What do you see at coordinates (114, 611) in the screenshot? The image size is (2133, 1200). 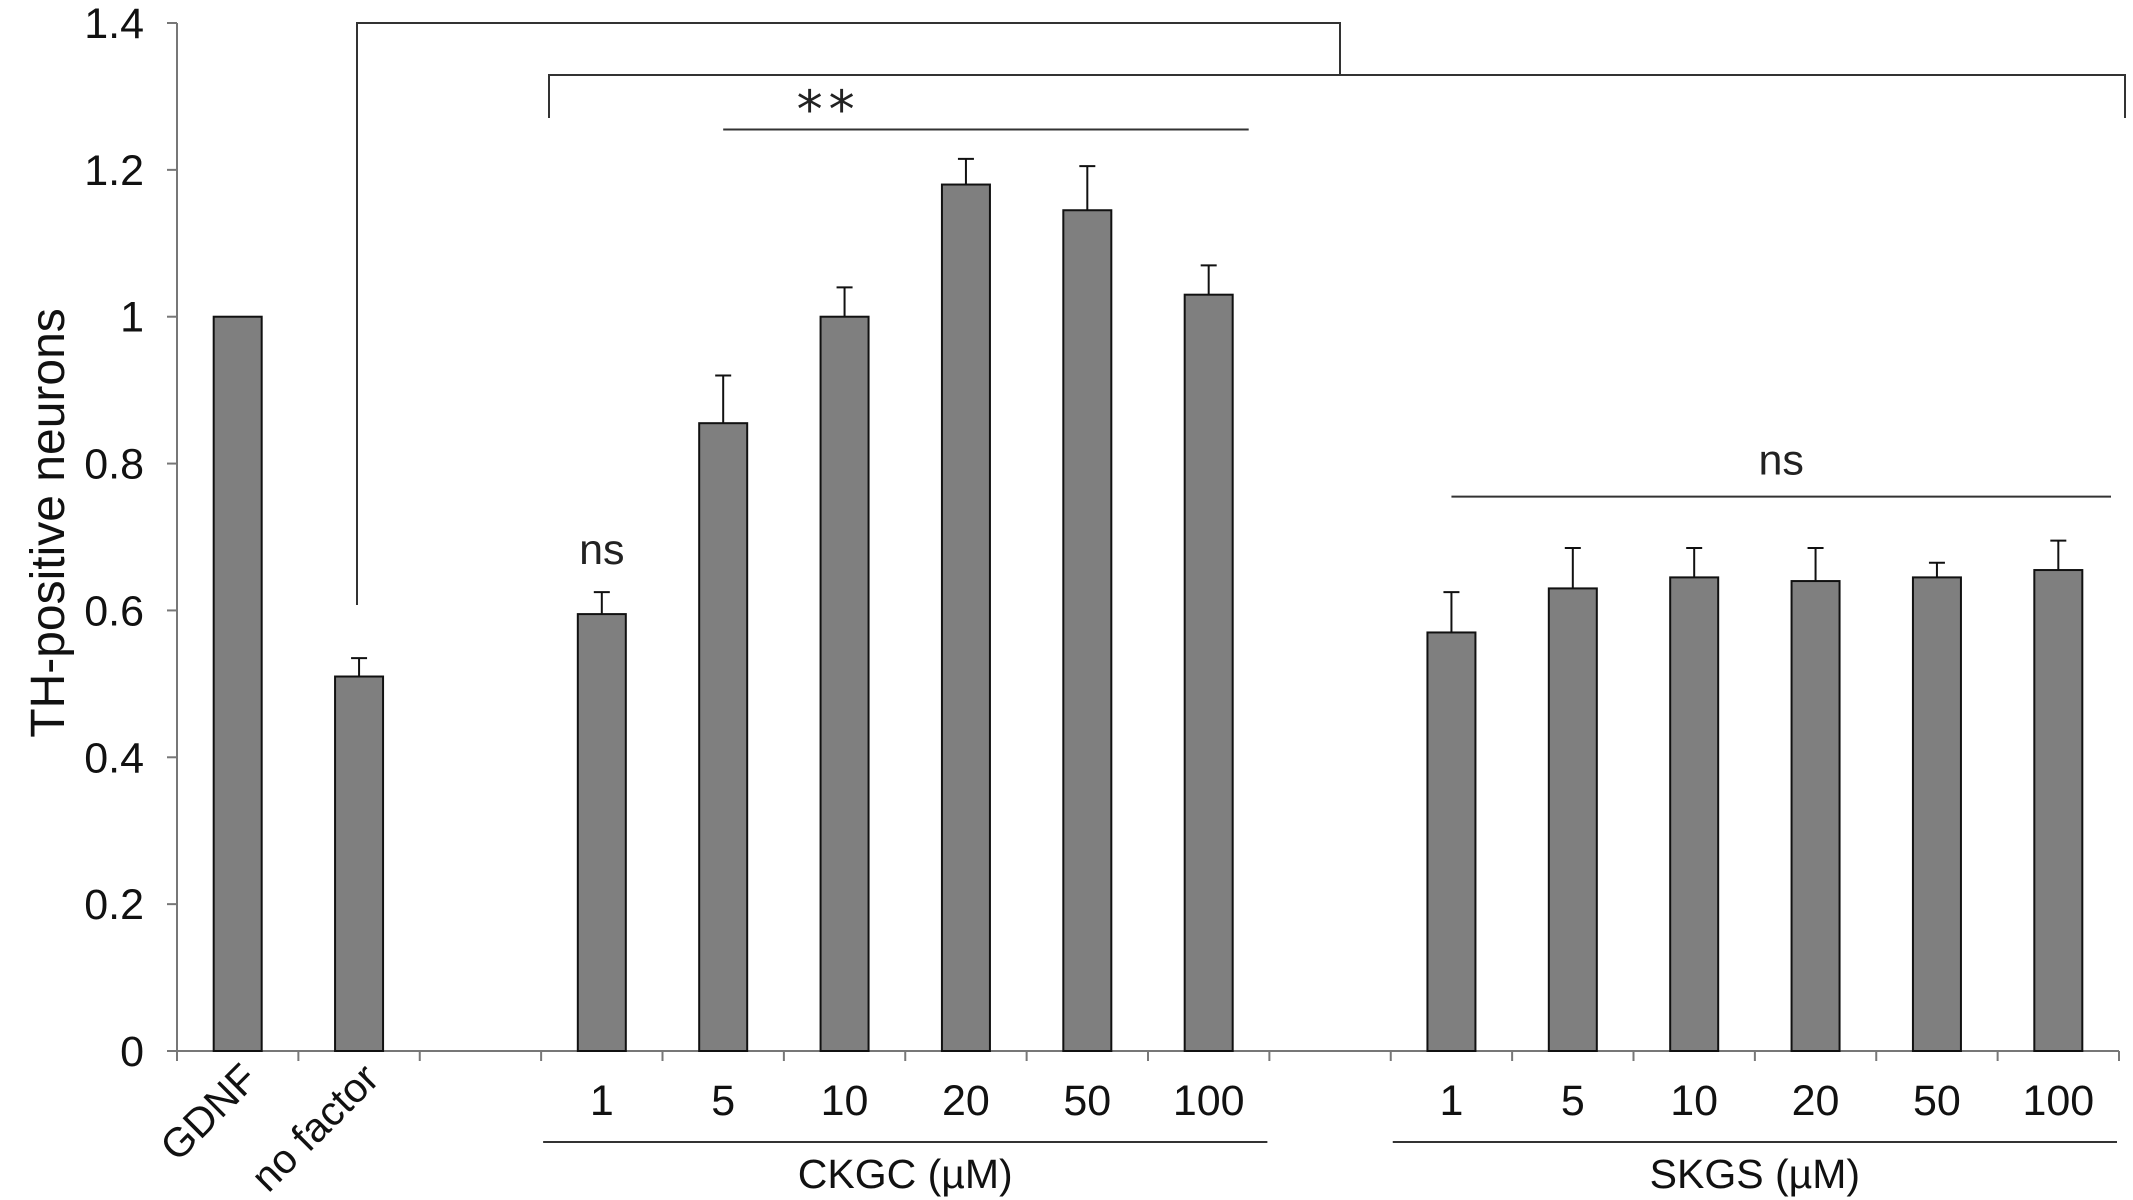 I see `y-tick-label: 0.6` at bounding box center [114, 611].